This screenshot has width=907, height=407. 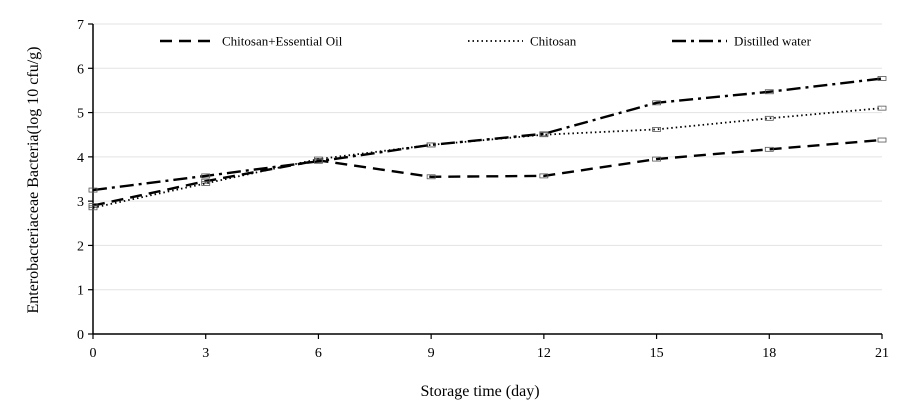 I want to click on legend-label: Chitosan+Essential Oil, so click(x=282, y=41).